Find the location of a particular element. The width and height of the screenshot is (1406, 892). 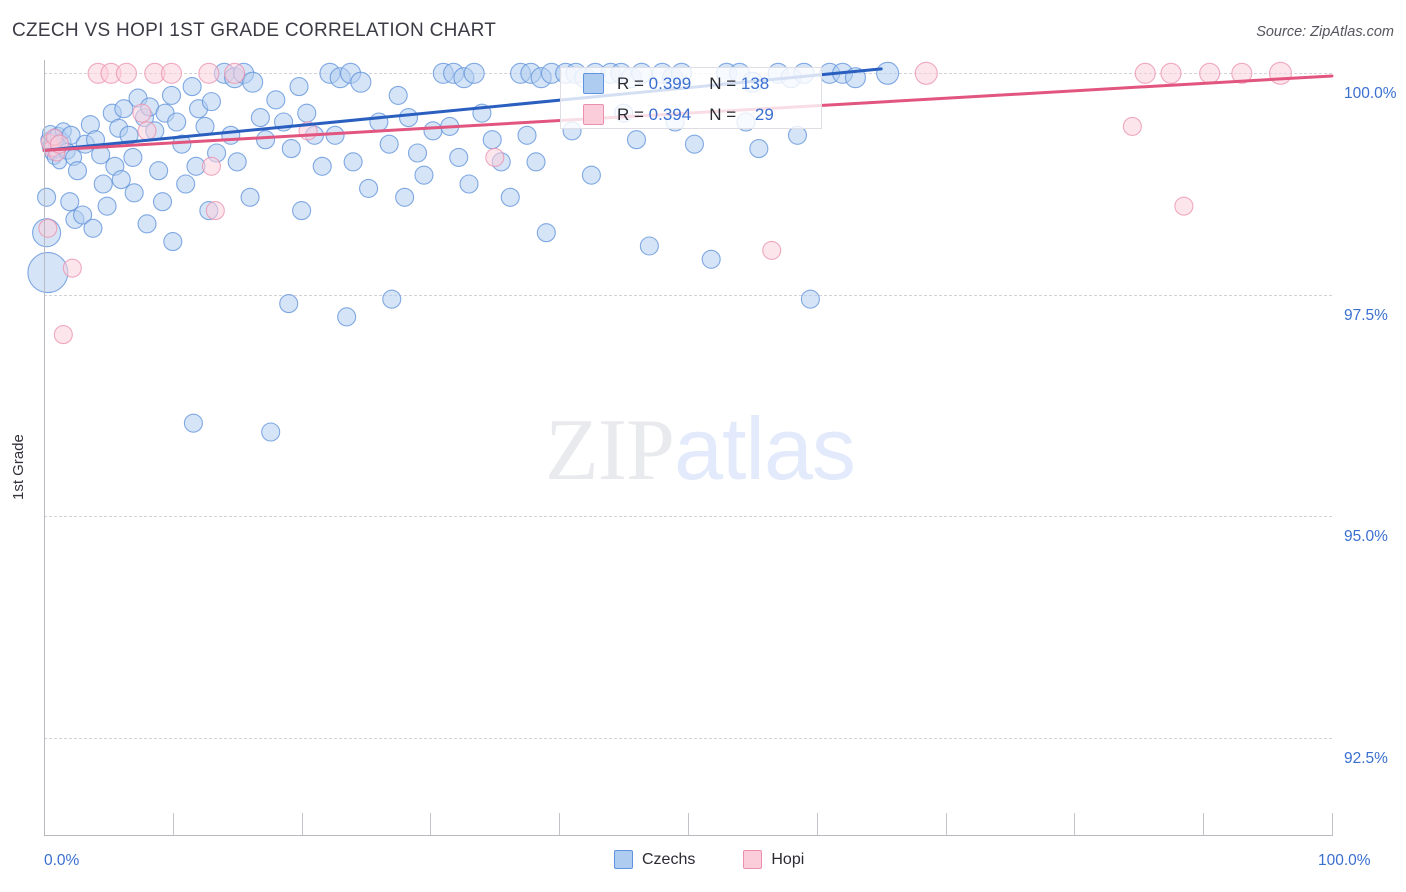

chart-legend: Czechs Hopi is located at coordinates (709, 859).